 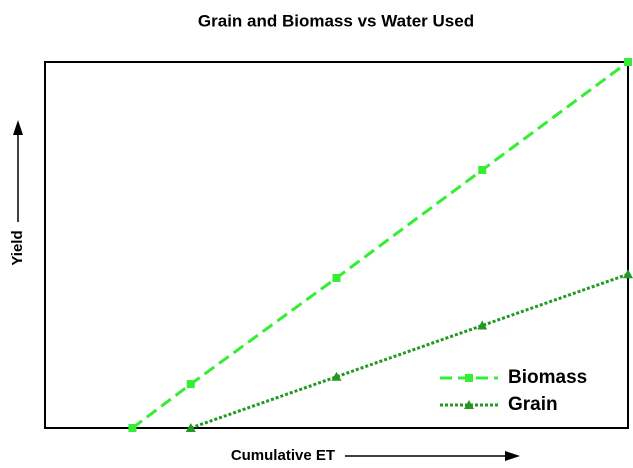 I want to click on x-arrow, so click(x=432, y=456).